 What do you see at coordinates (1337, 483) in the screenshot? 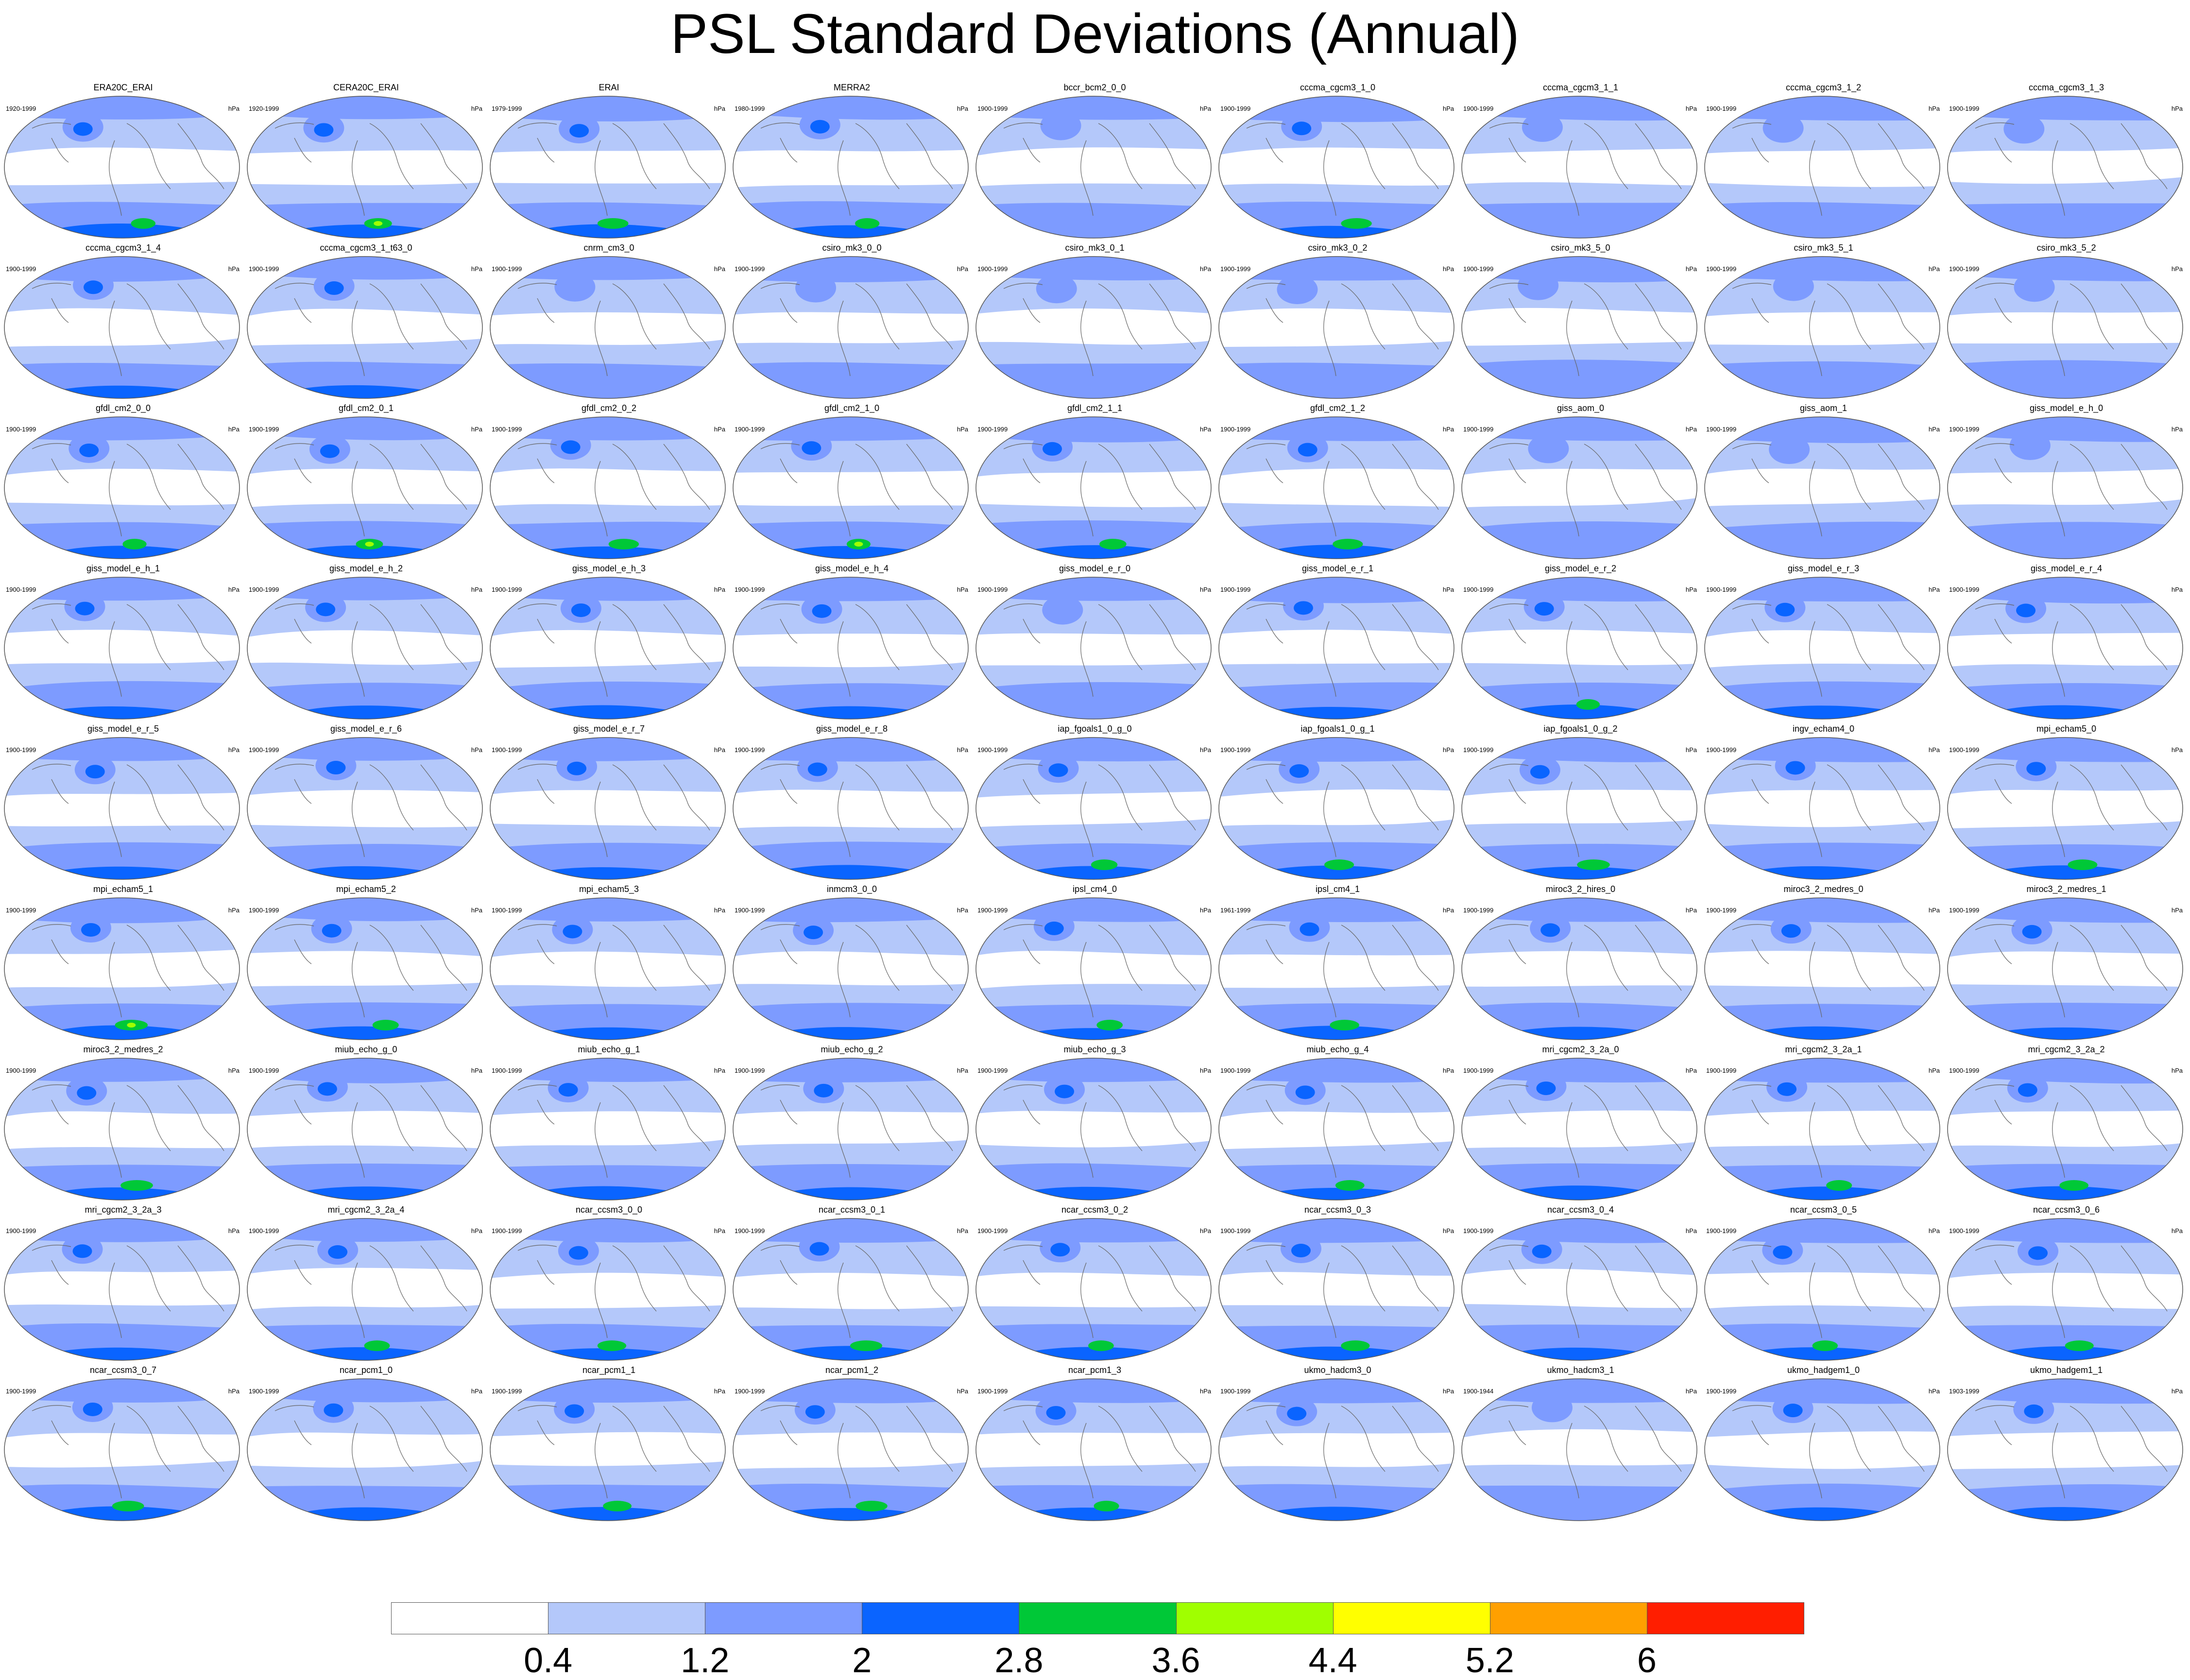
I see `map-panel: gfdl_cm2_1_2 1900-1999 hPa` at bounding box center [1337, 483].